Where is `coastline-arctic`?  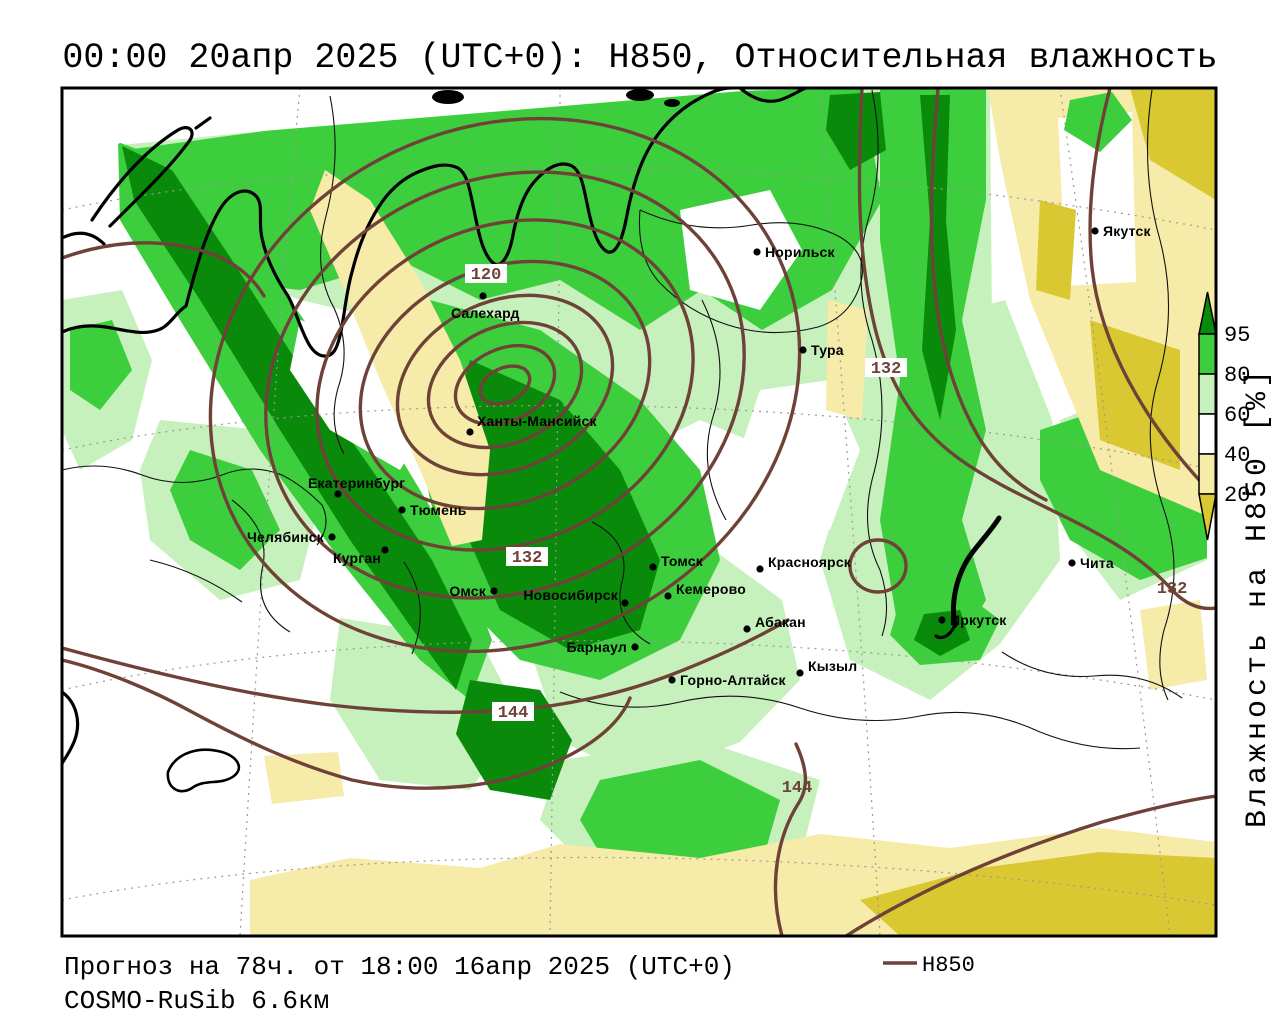 coastline-arctic is located at coordinates (397, 223).